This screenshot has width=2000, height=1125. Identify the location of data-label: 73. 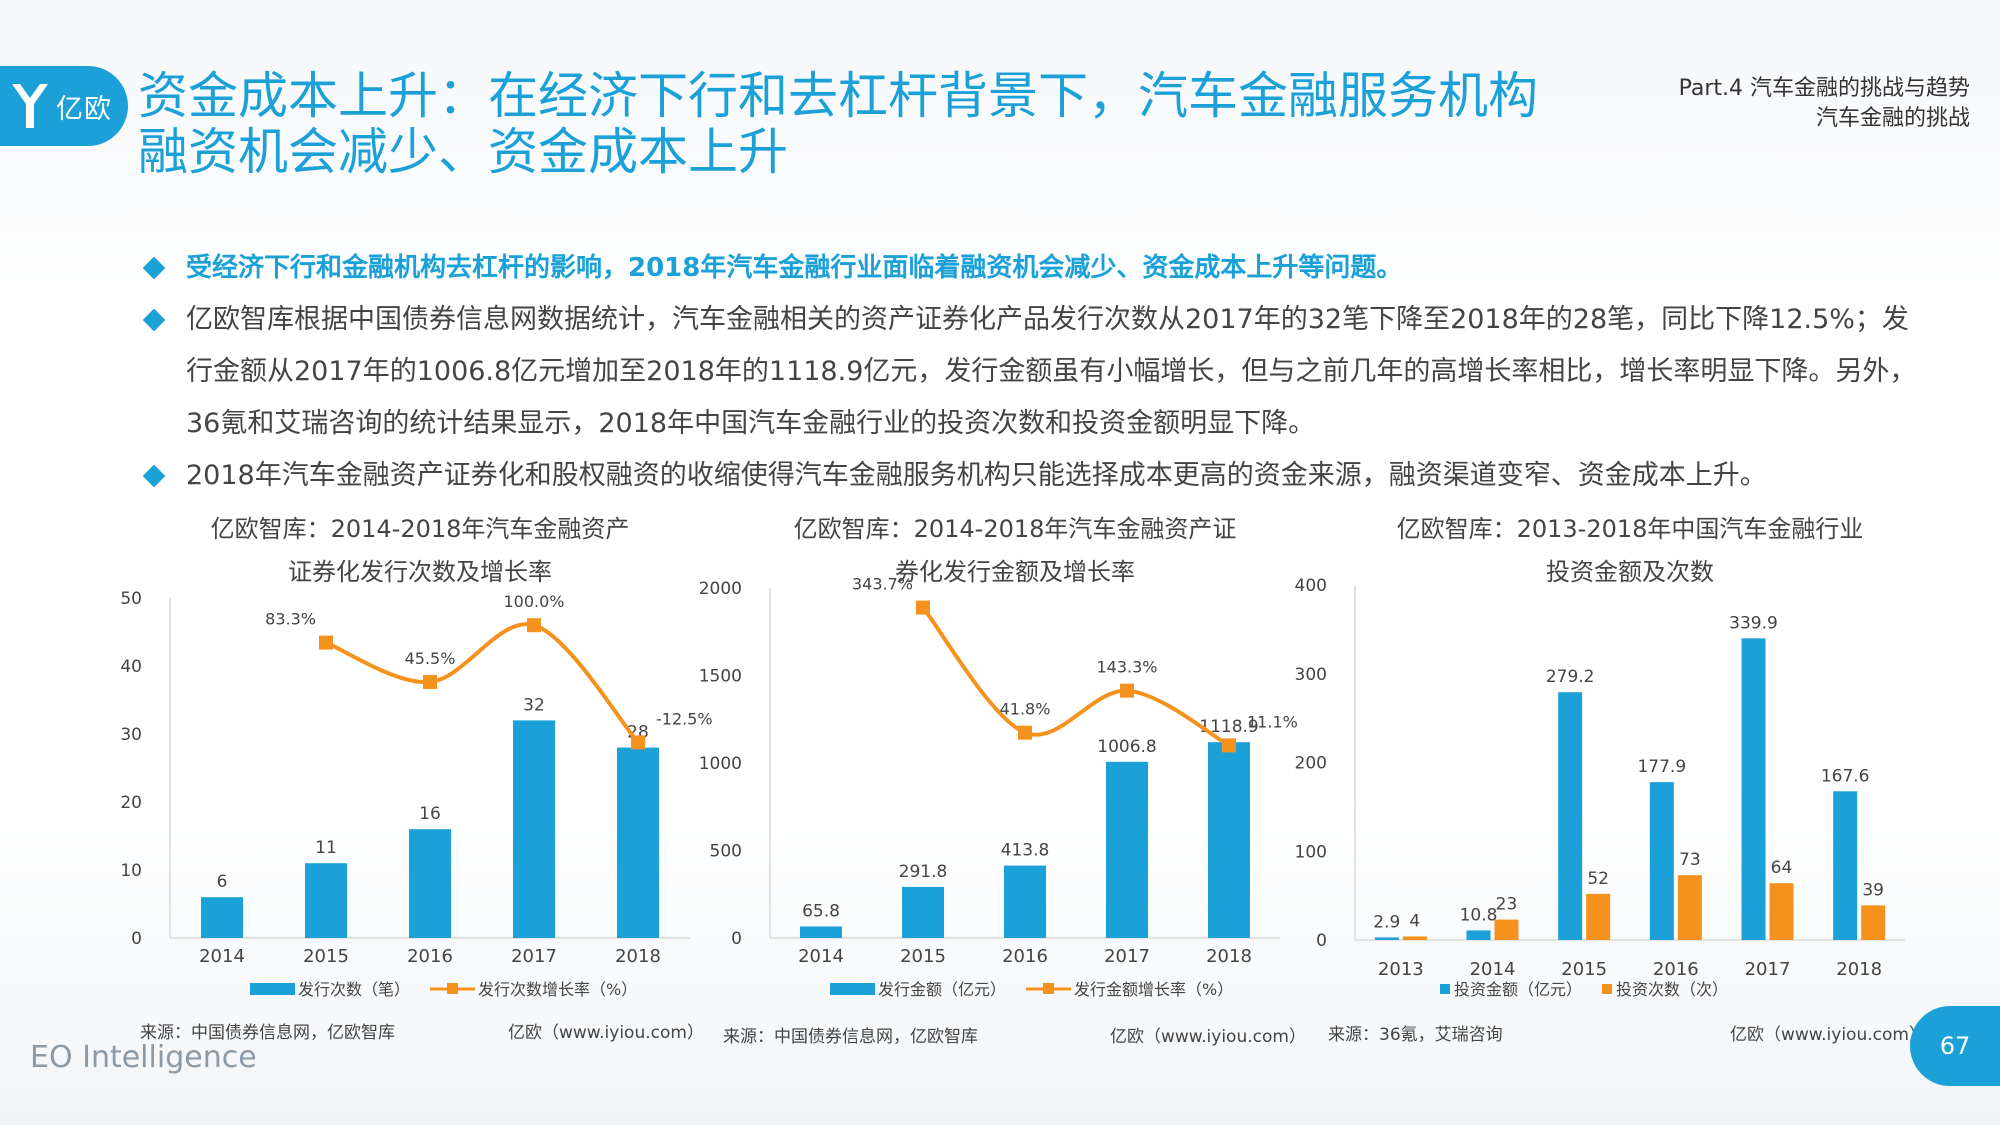
(1690, 860).